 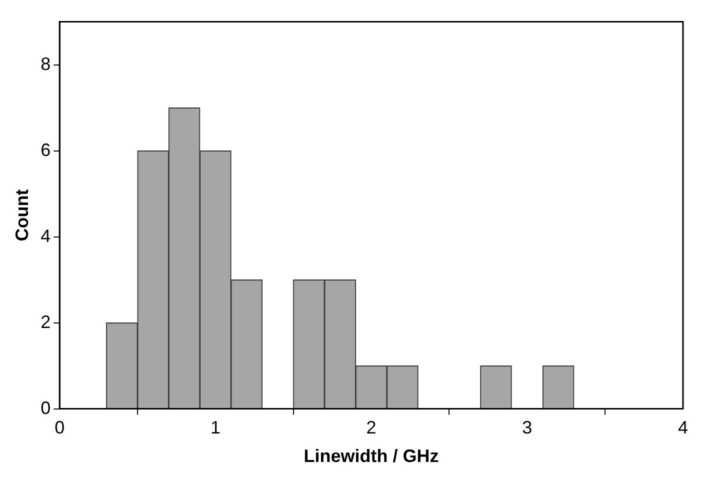 What do you see at coordinates (45, 236) in the screenshot?
I see `y-tick-label: 4` at bounding box center [45, 236].